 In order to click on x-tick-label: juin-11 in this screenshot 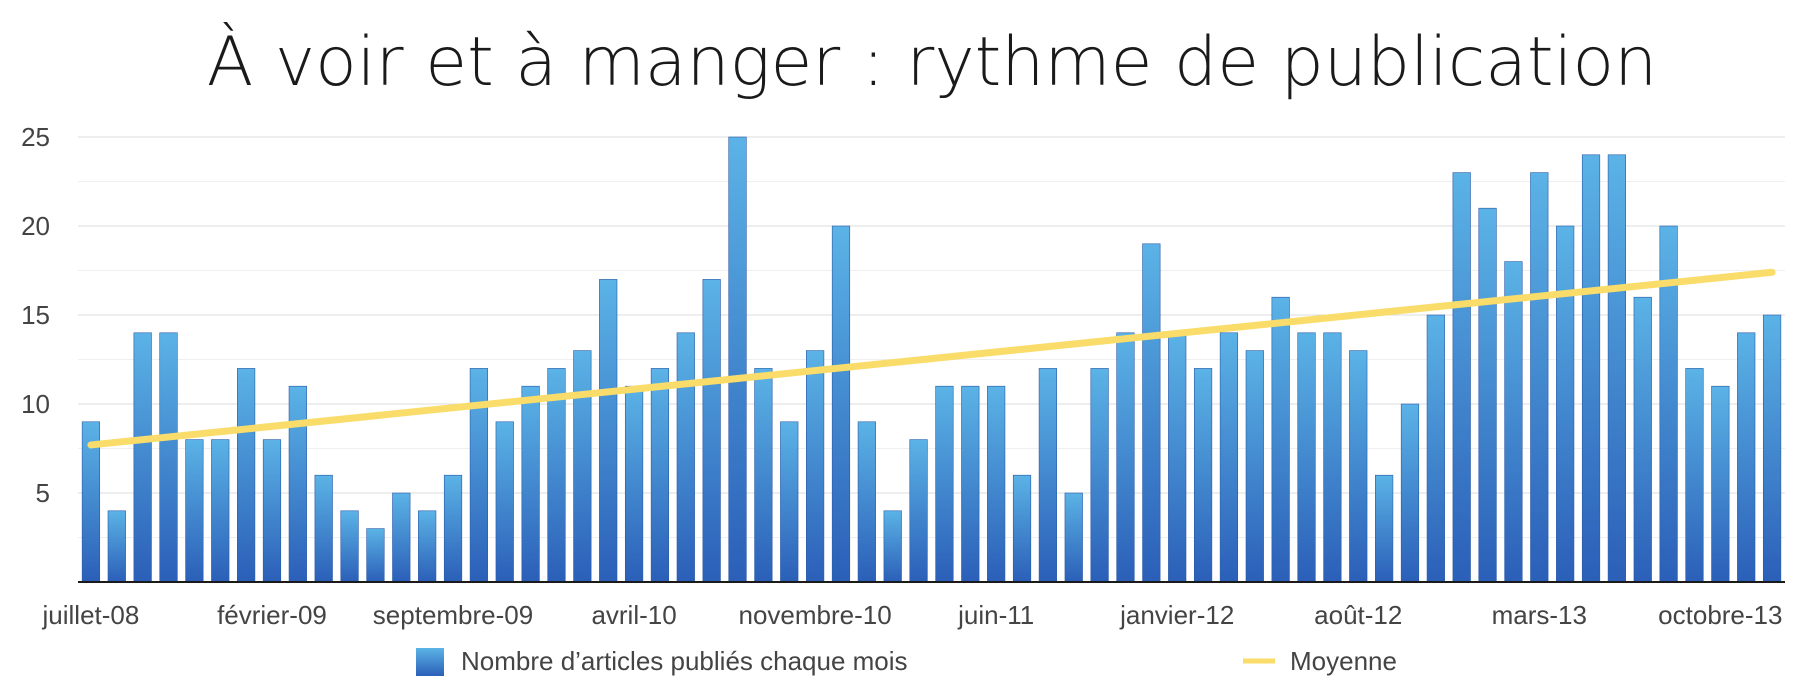, I will do `click(995, 615)`.